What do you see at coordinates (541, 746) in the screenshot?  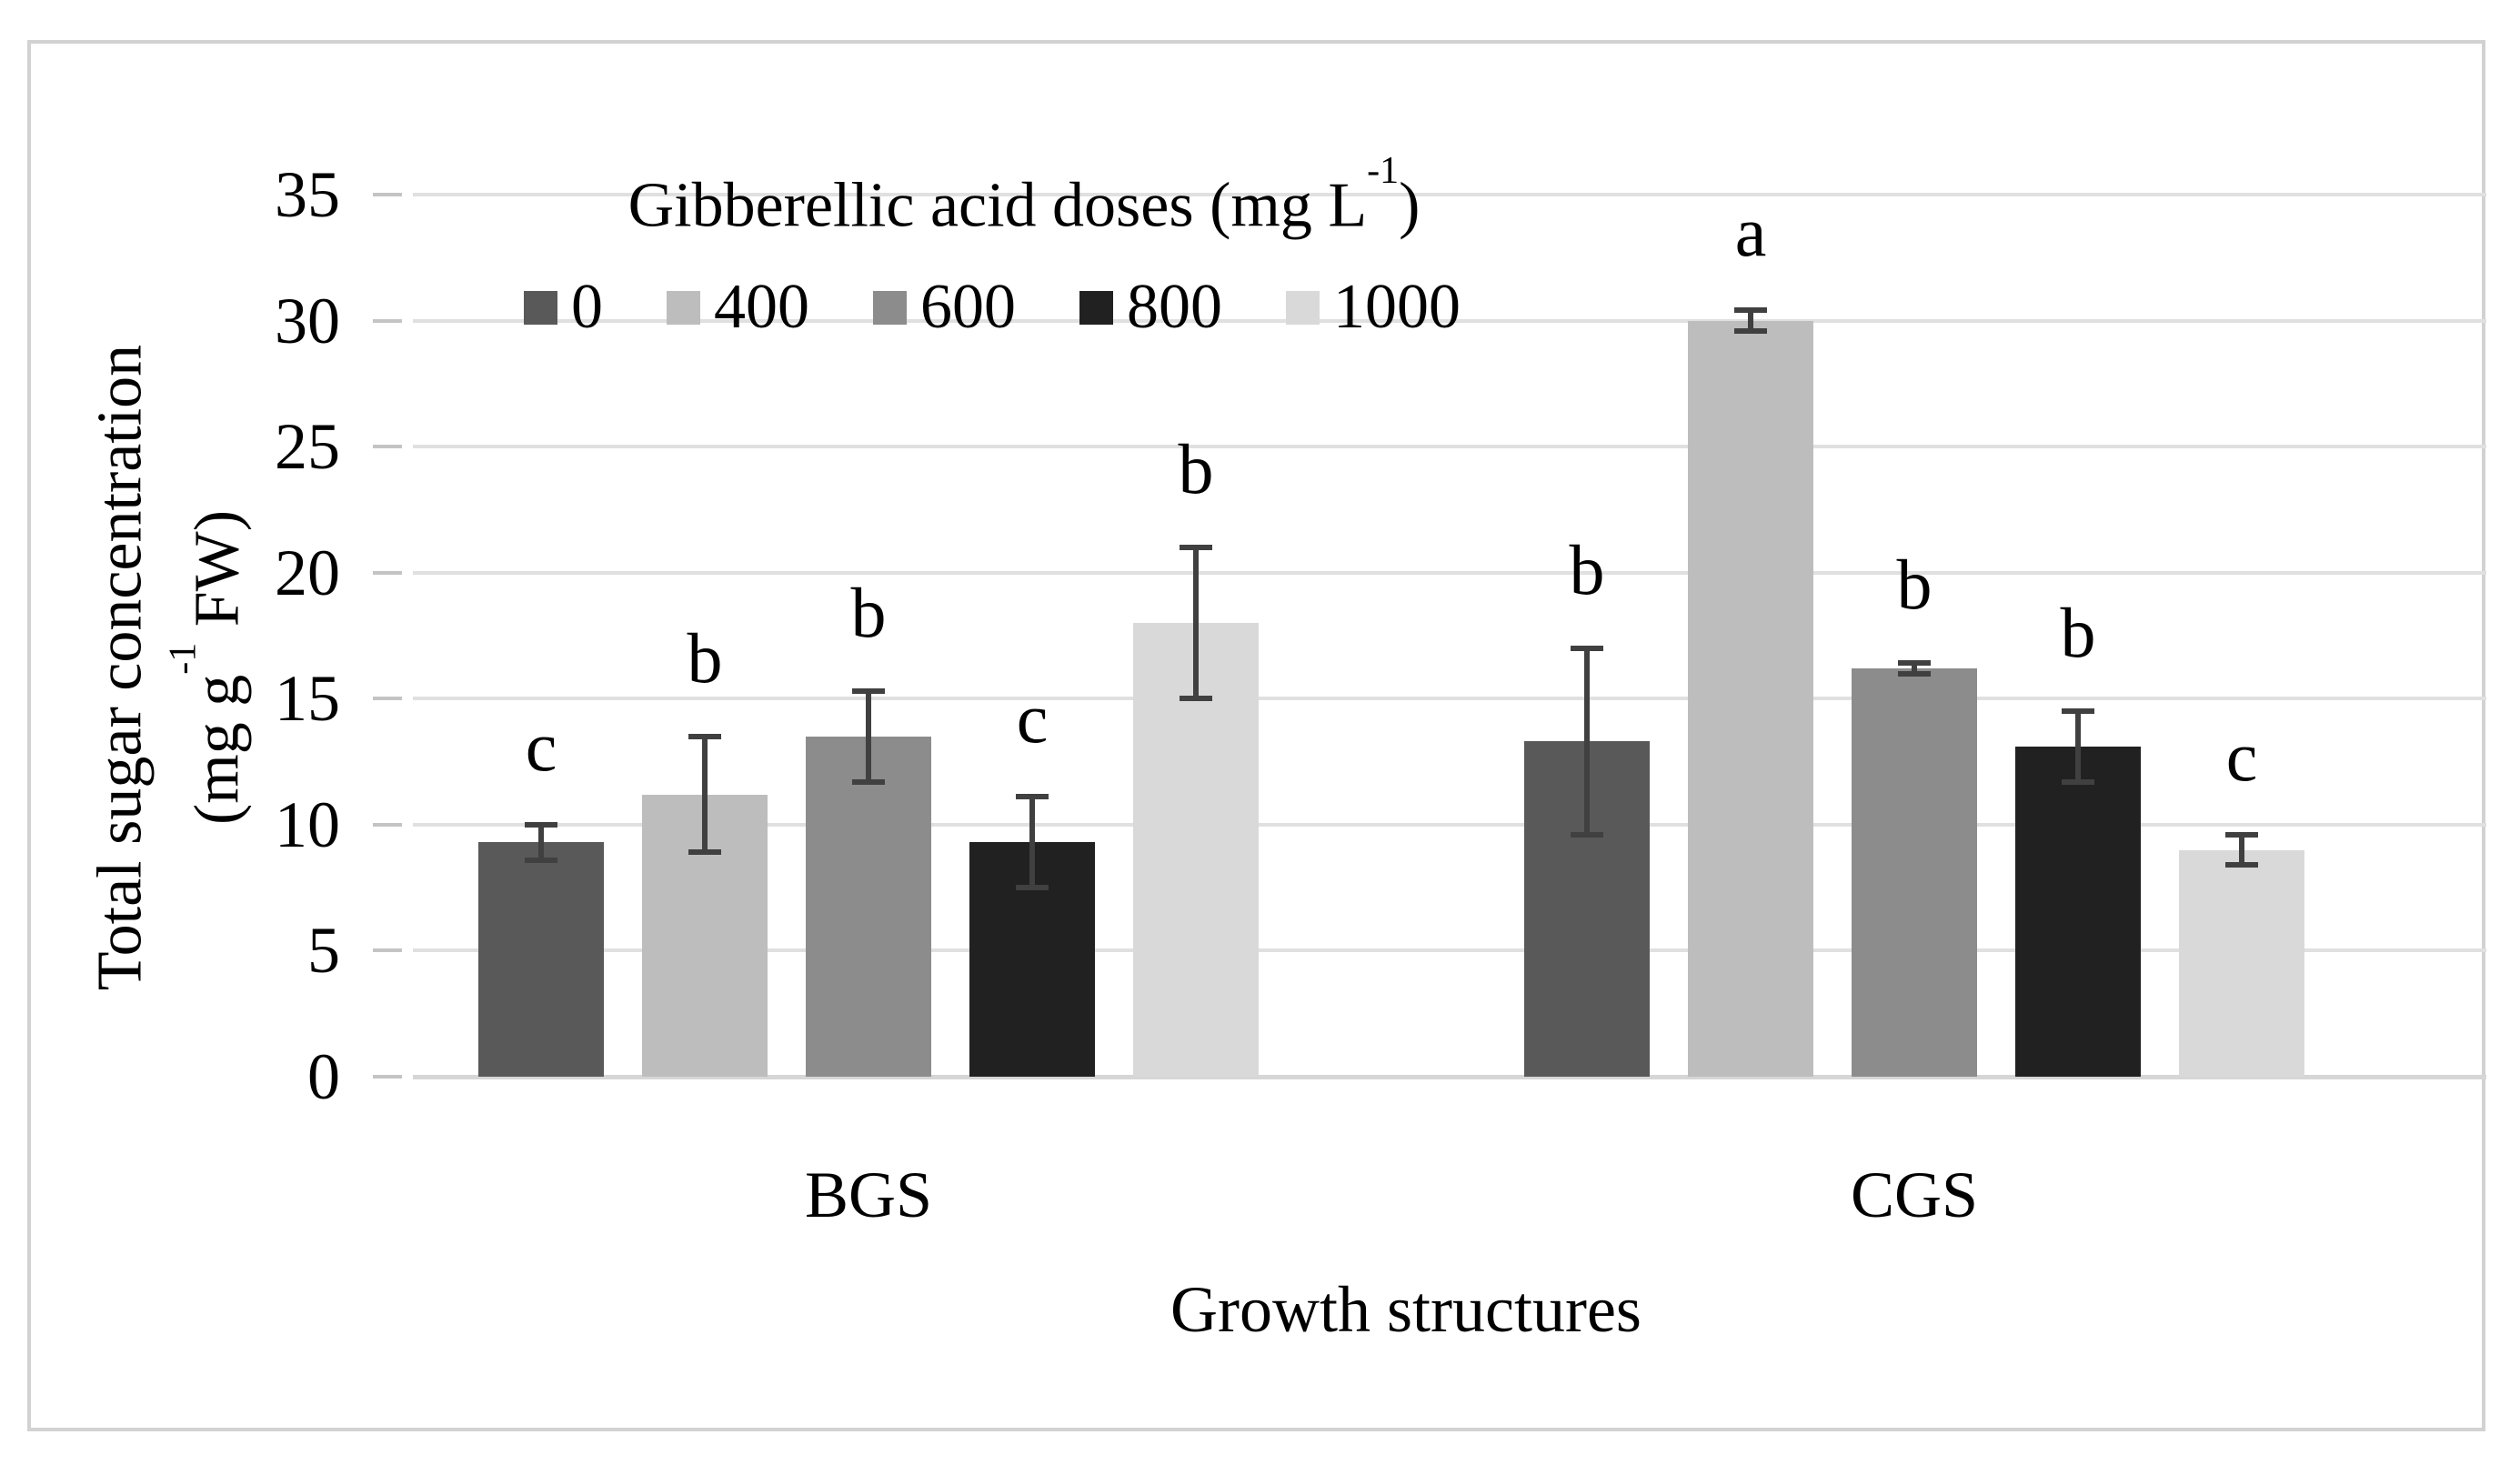 I see `significance-letter-BGS-dose-0: c` at bounding box center [541, 746].